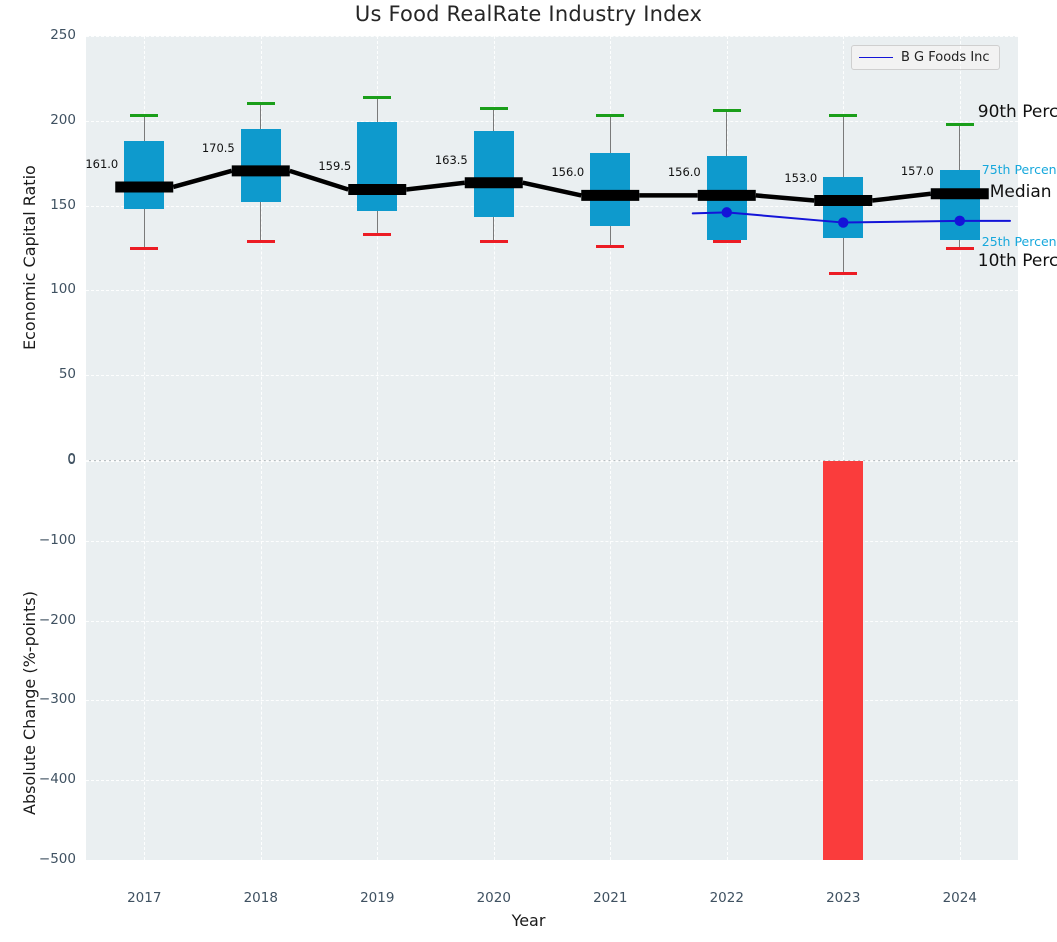 The width and height of the screenshot is (1057, 942). Describe the element at coordinates (67, 374) in the screenshot. I see `y-tick-label-top: 50` at that location.